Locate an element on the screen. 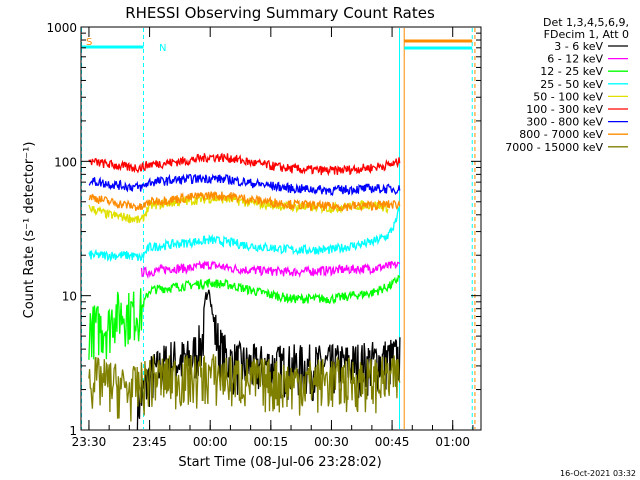 The height and width of the screenshot is (480, 640). legend-label: 7000 - 15000 keV is located at coordinates (554, 147).